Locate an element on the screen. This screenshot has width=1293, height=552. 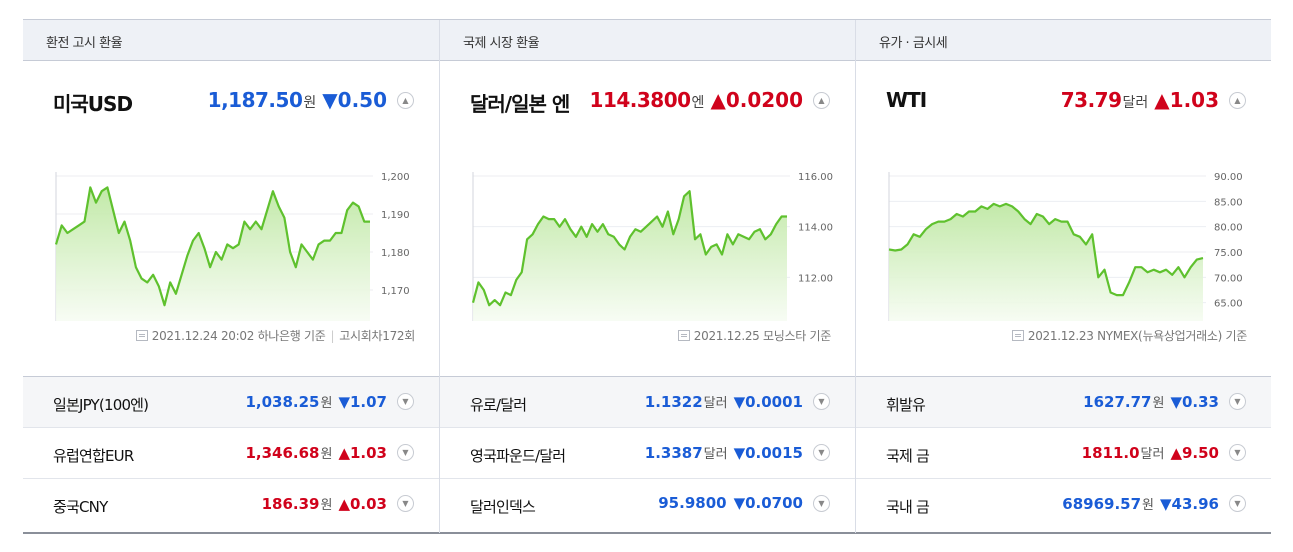
area-fill is located at coordinates (1046, 262).